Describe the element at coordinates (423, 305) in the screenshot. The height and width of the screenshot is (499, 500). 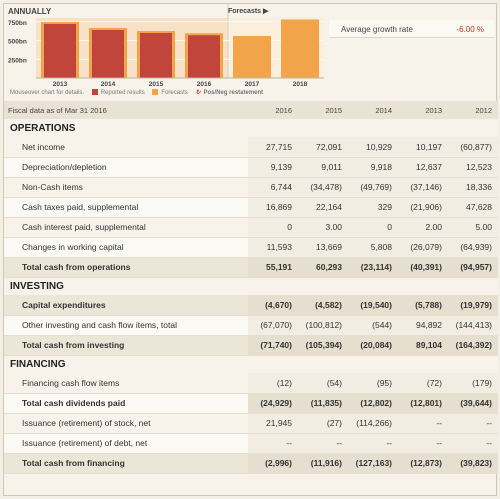
I see `row-value: (5,788)` at that location.